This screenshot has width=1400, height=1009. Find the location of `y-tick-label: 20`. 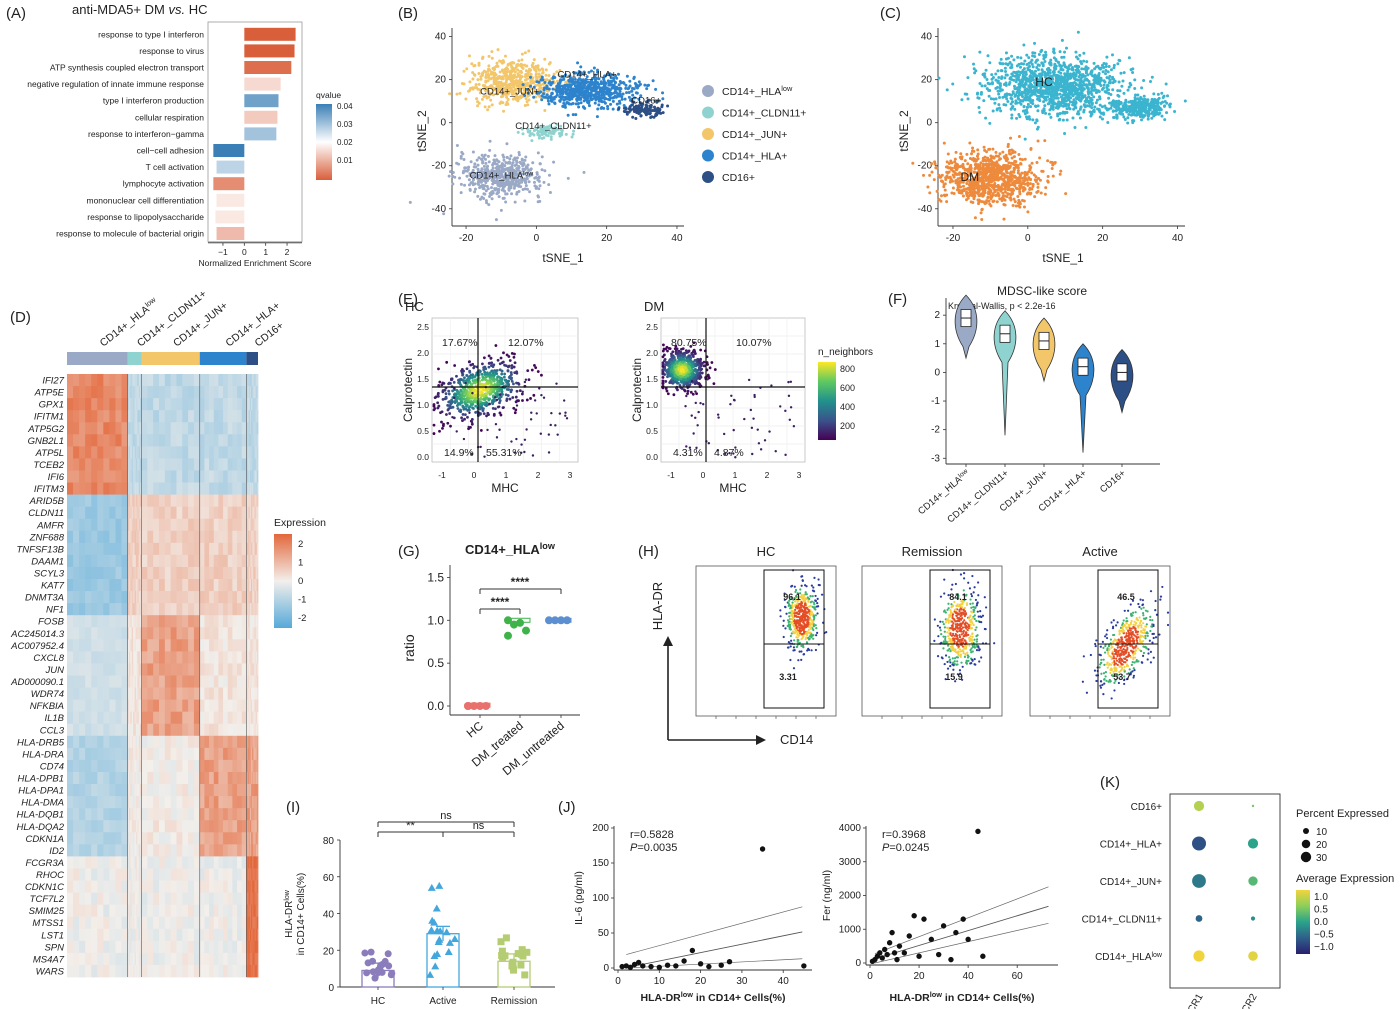

y-tick-label: 20 is located at coordinates (441, 80).